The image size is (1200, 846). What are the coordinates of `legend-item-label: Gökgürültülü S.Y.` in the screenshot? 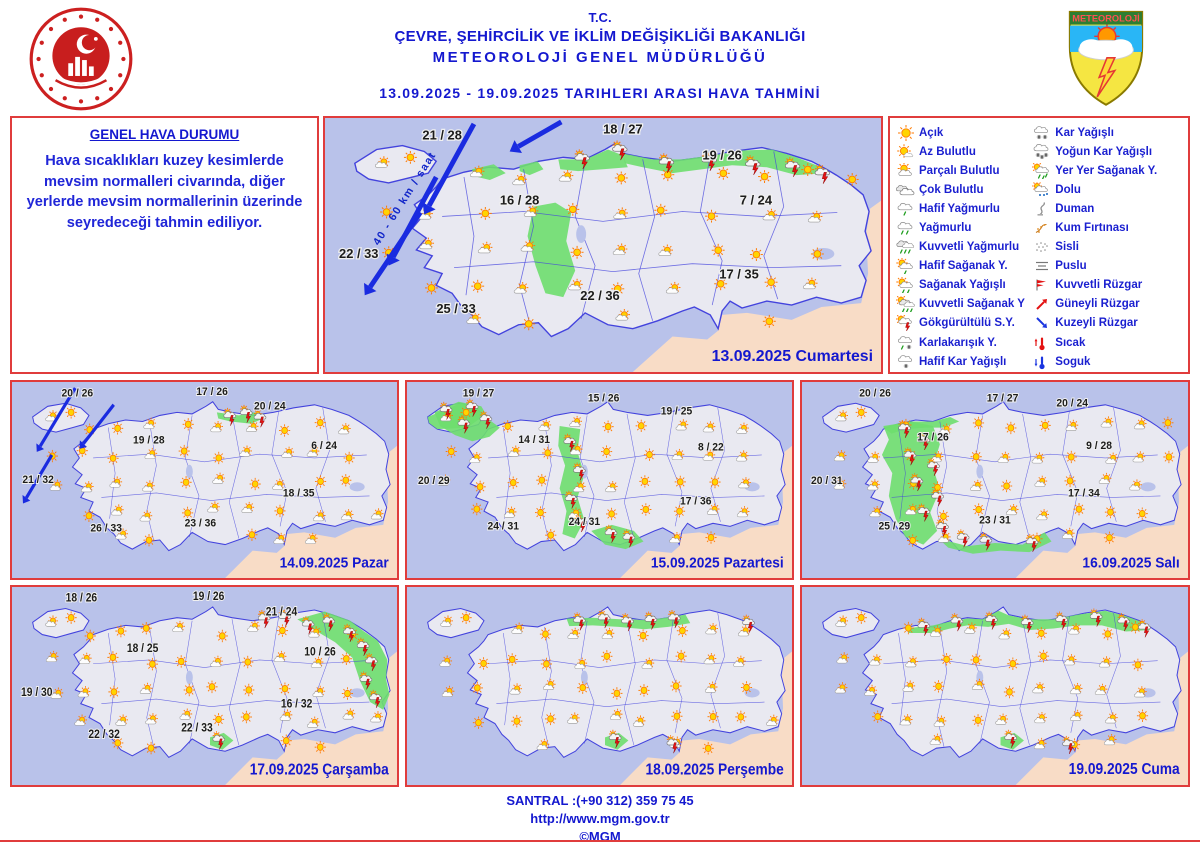 It's located at (967, 323).